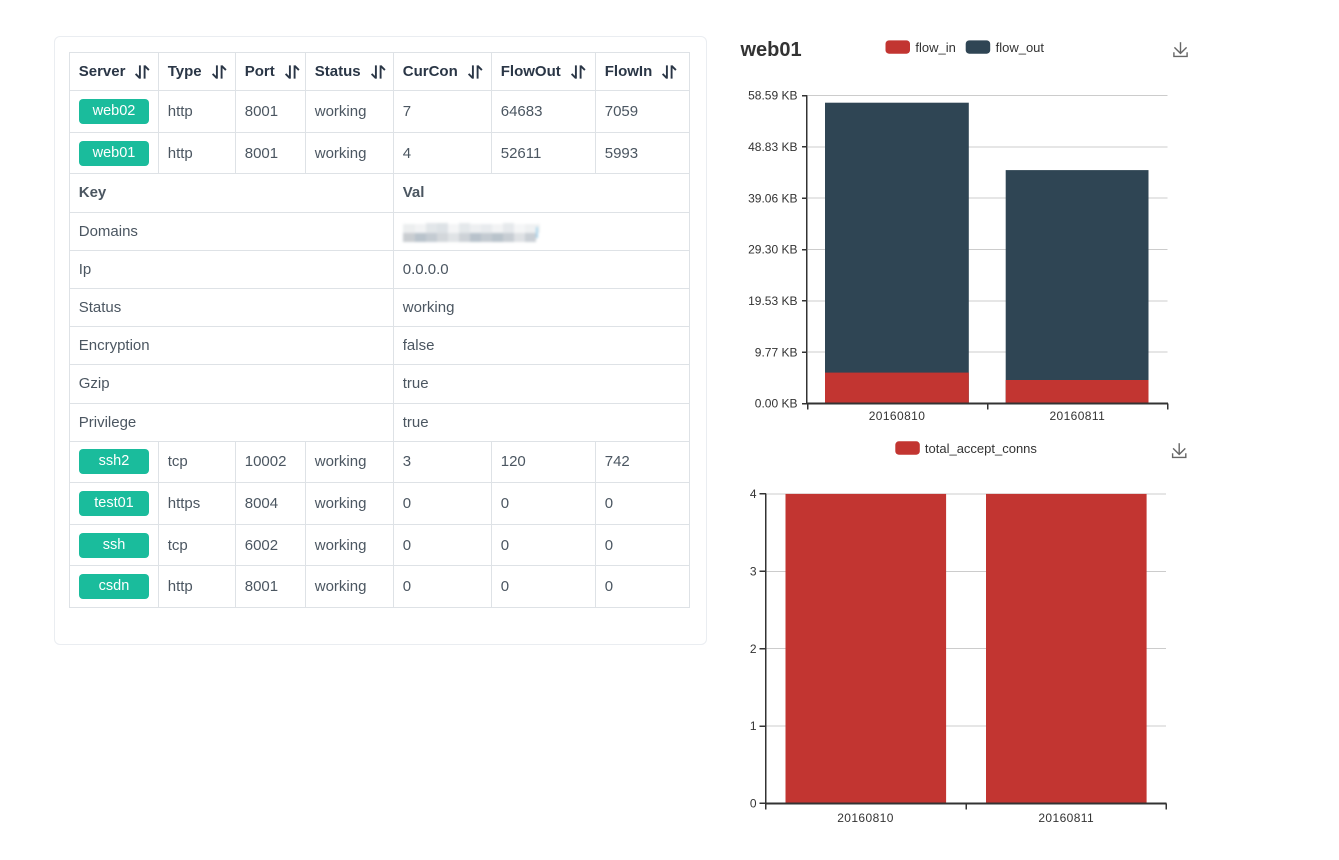 The height and width of the screenshot is (860, 1339). What do you see at coordinates (772, 147) in the screenshot?
I see `svg-text: 48.83 KB` at bounding box center [772, 147].